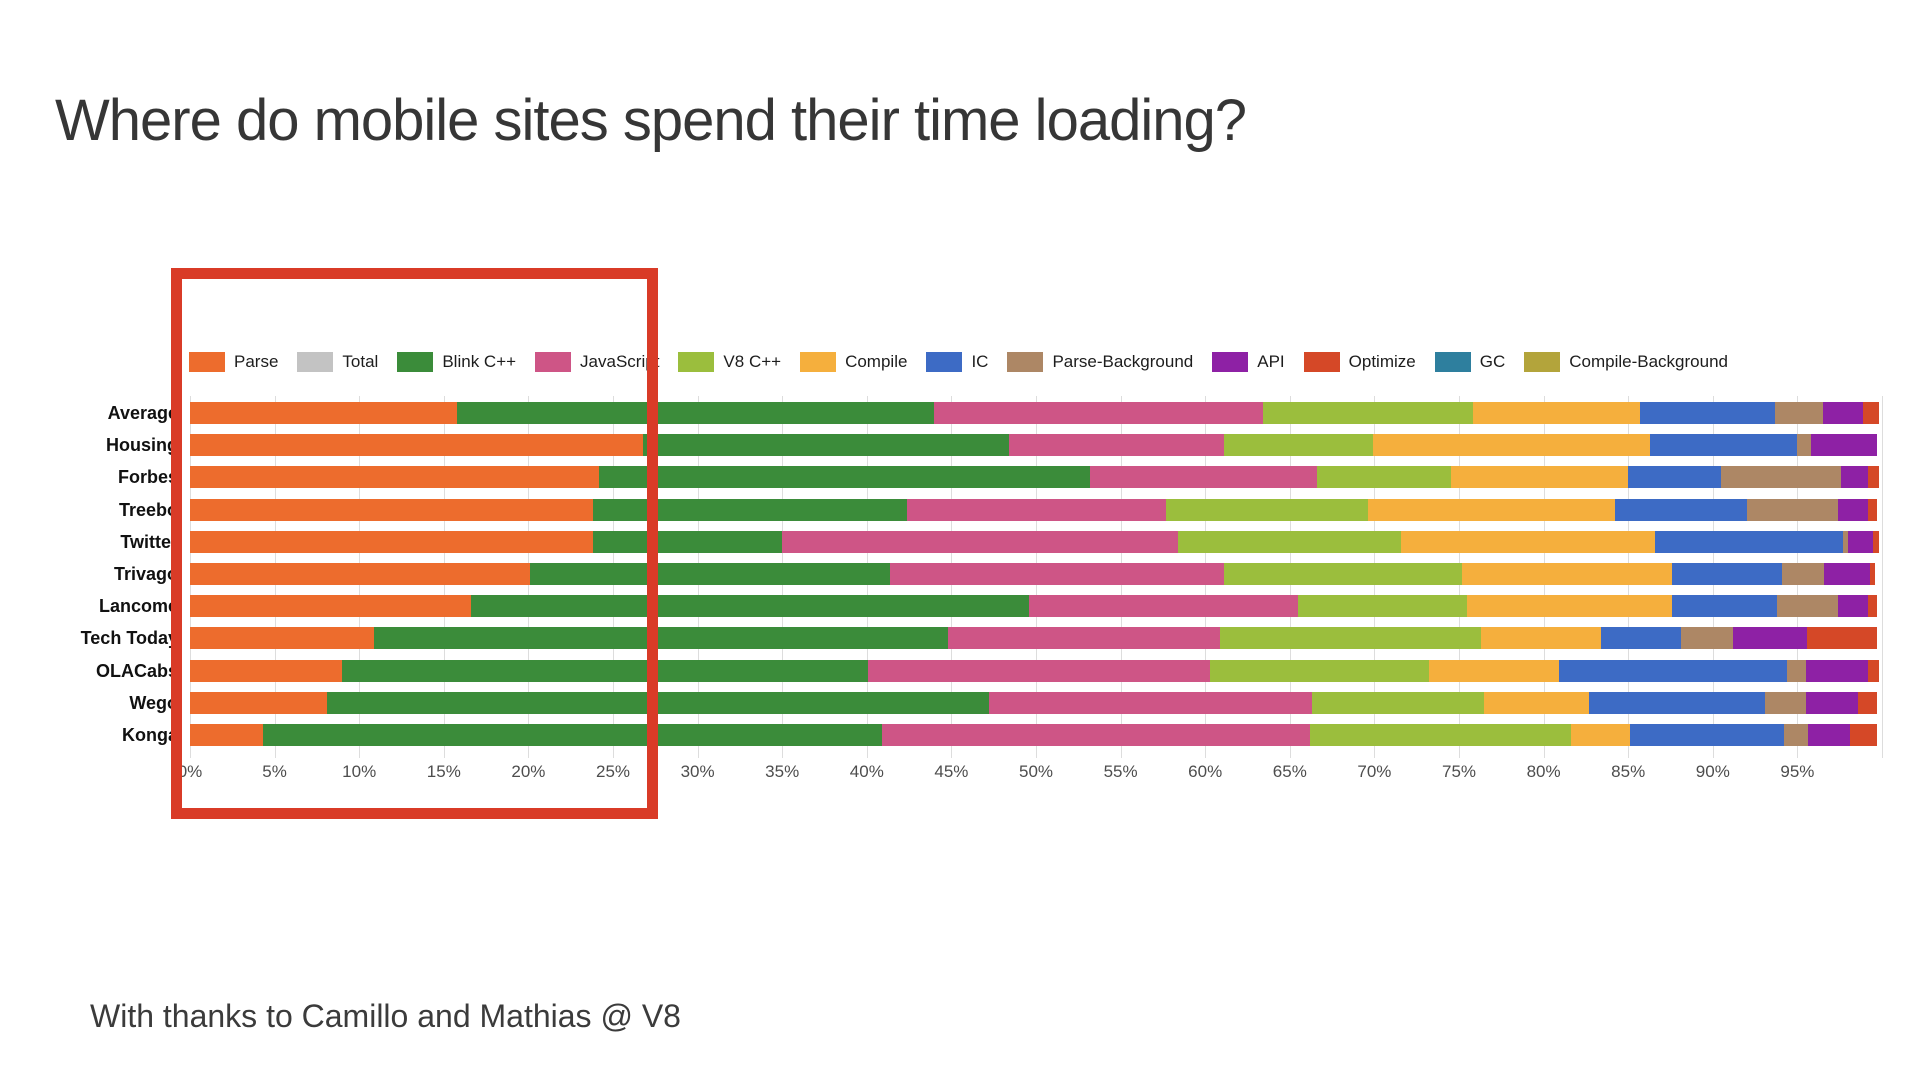 This screenshot has height=1080, width=1920. I want to click on category-label: Trivago, so click(145, 574).